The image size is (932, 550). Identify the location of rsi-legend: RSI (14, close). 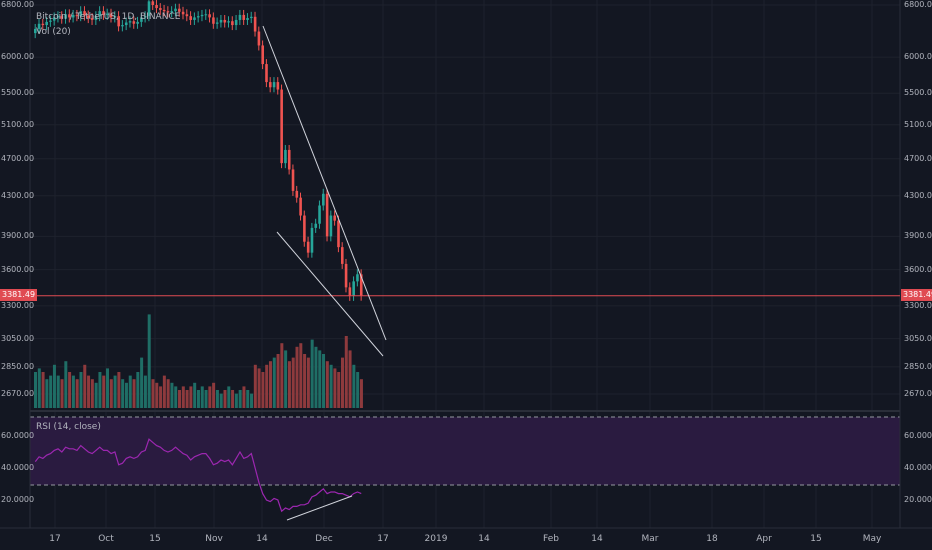
(68, 427).